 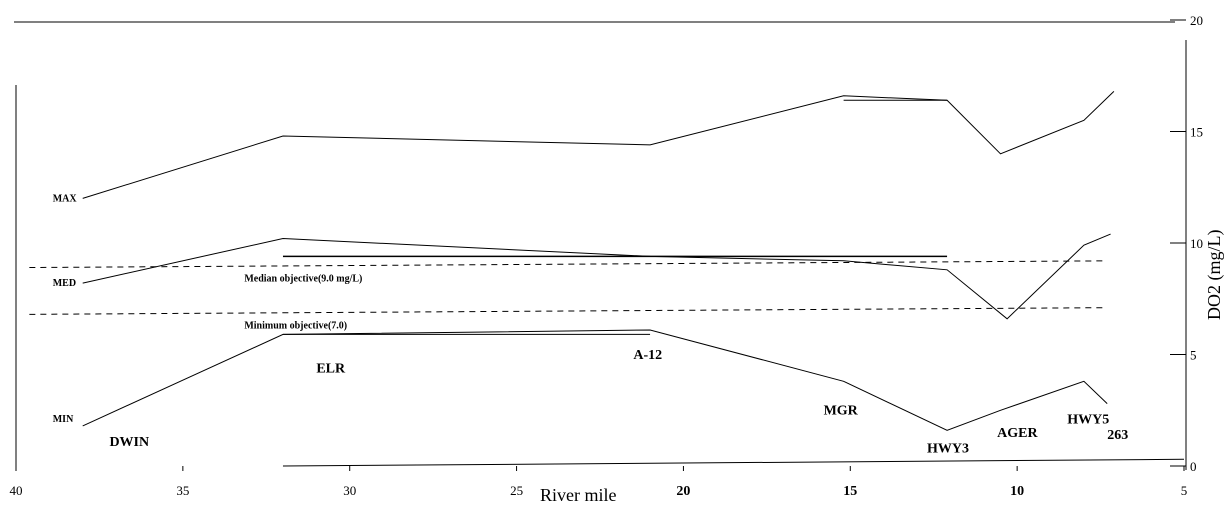 I want to click on x-tick-label-25: 25, so click(x=516, y=490).